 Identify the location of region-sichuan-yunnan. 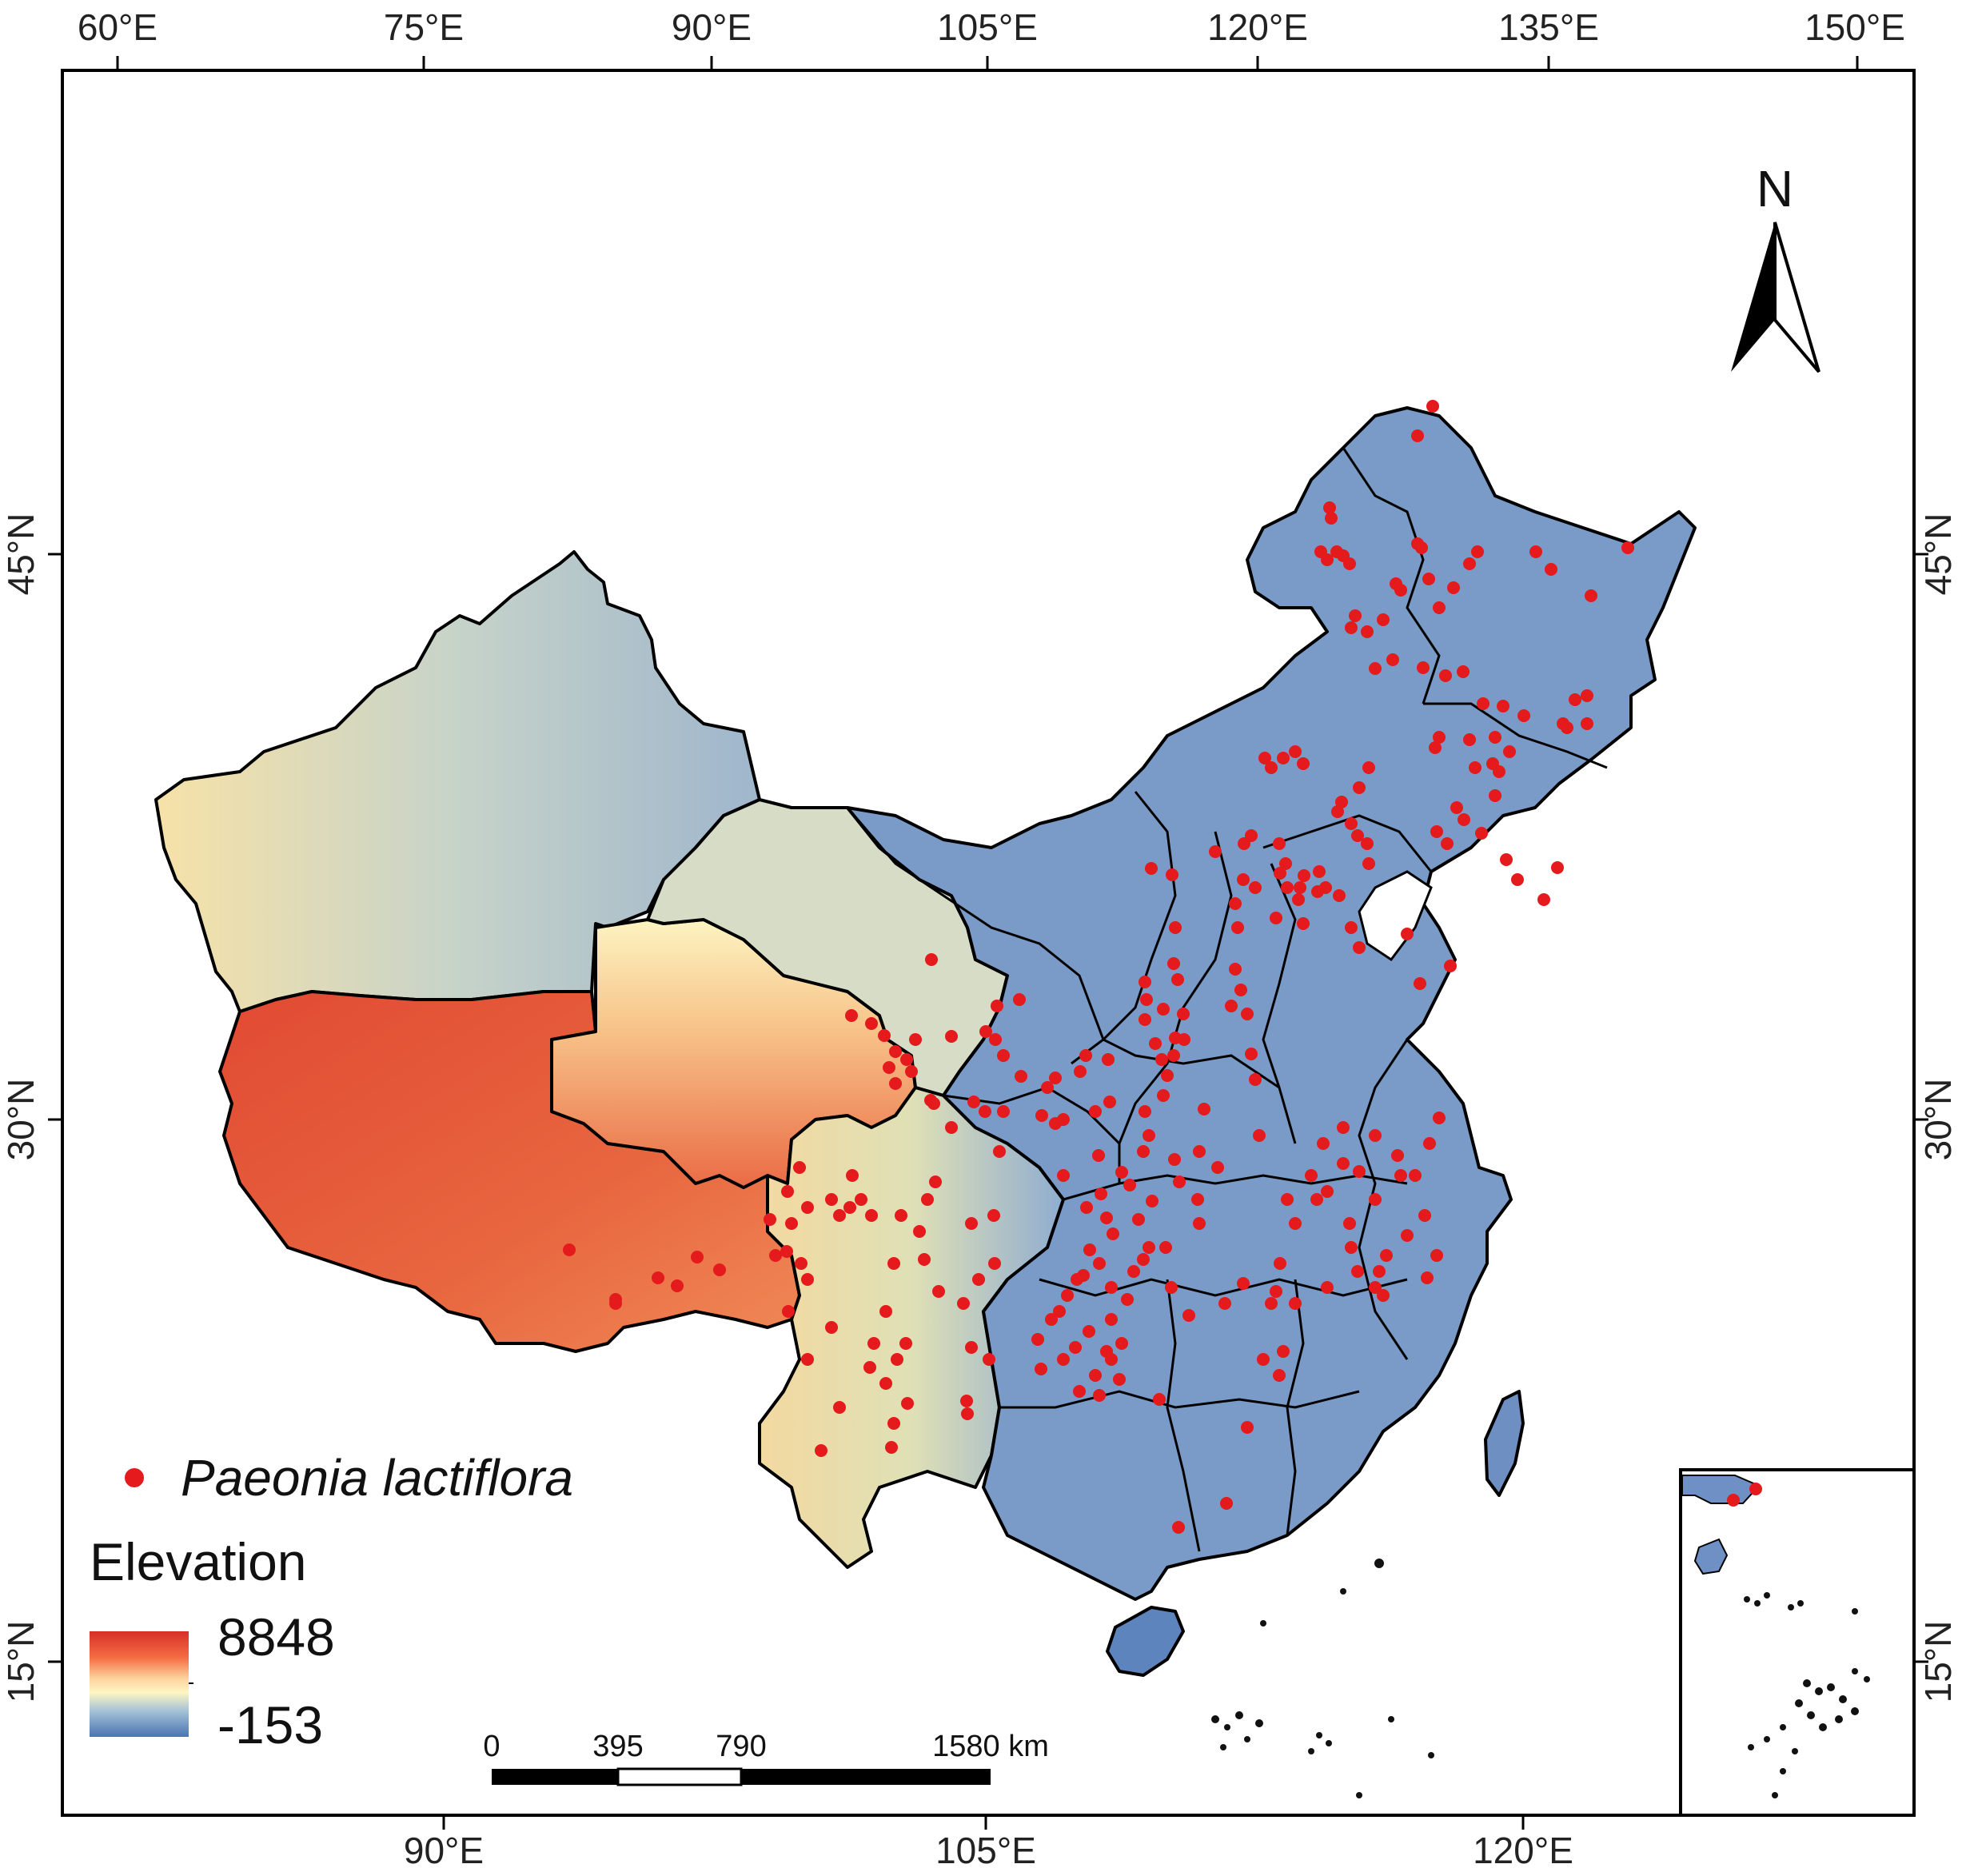
(912, 1327).